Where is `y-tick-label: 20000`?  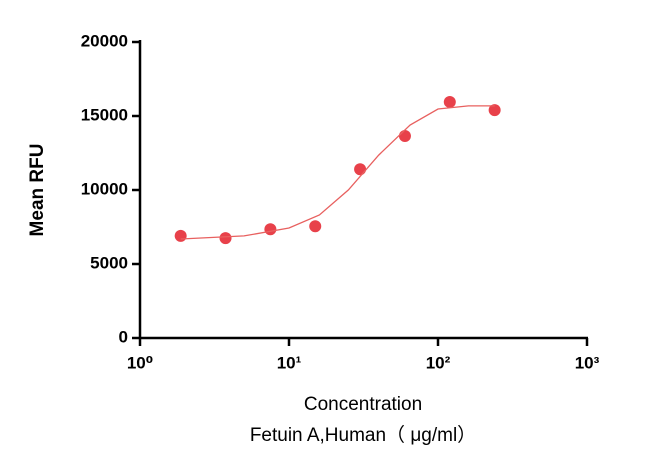
y-tick-label: 20000 is located at coordinates (104, 40).